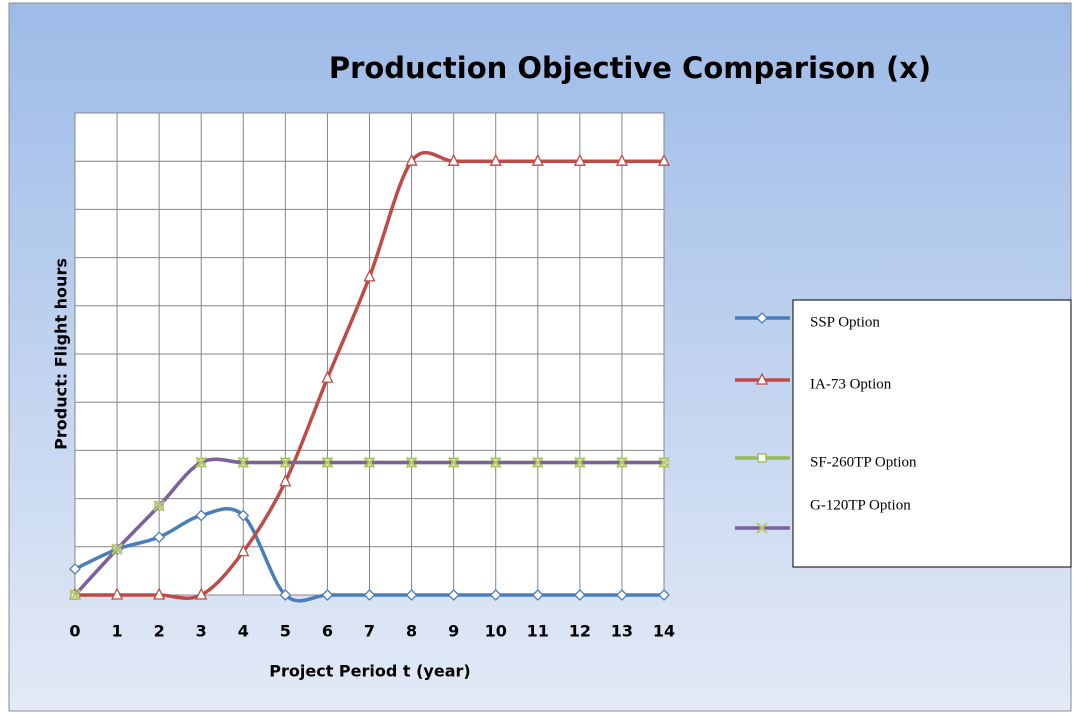  Describe the element at coordinates (159, 631) in the screenshot. I see `x-tick-label: 2` at that location.